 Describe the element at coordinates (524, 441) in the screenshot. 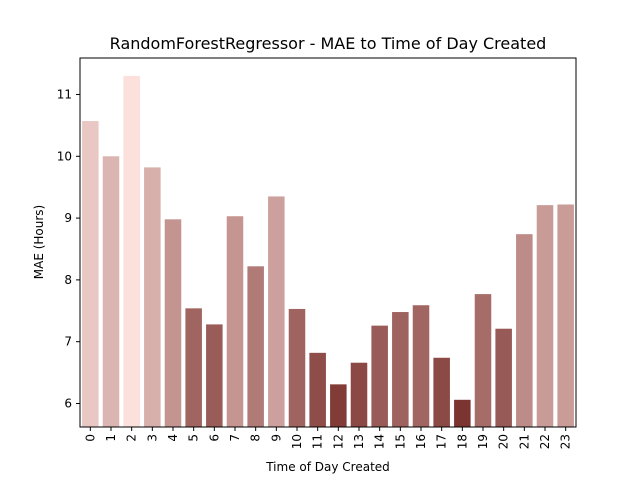

I see `x-tick-label: 21` at that location.